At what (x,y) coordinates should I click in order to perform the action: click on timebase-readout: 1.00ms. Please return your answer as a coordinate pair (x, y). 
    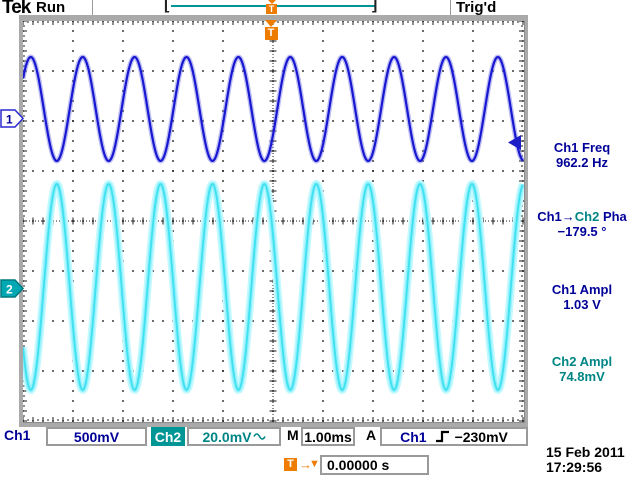
    Looking at the image, I should click on (328, 436).